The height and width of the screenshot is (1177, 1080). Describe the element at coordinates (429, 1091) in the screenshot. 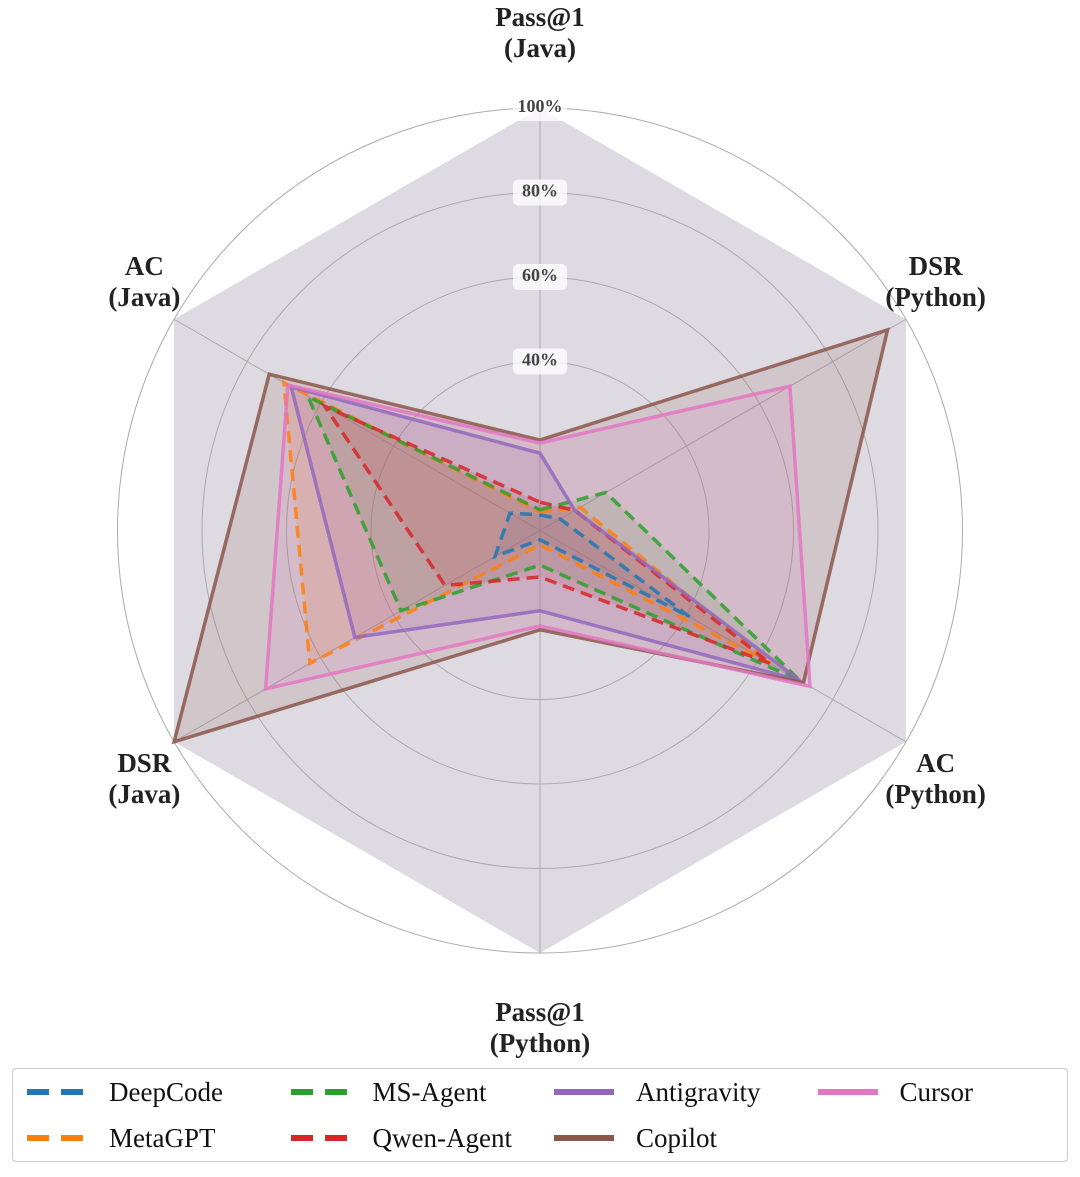

I see `legend-label: MS-Agent` at that location.